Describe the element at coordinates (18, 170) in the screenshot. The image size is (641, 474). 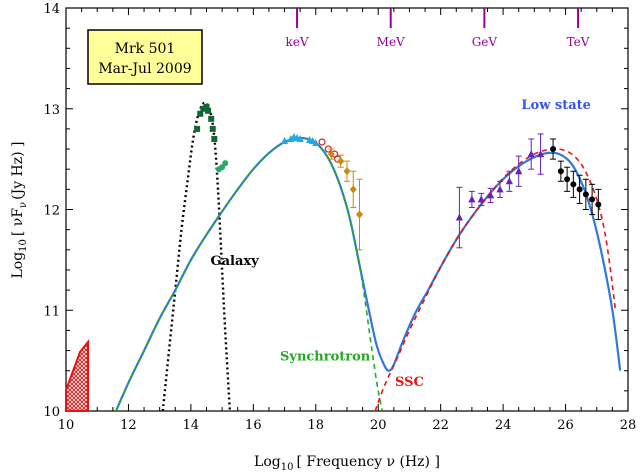
I see `y-axis-title-end: (Jy Hz) ]` at that location.